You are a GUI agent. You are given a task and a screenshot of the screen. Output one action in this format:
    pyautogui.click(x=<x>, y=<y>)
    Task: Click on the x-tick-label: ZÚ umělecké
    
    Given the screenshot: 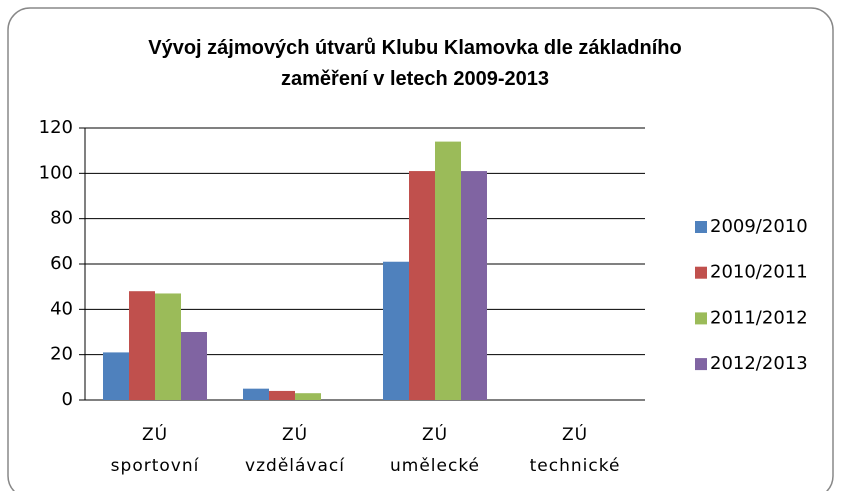 What is the action you would take?
    pyautogui.click(x=435, y=450)
    